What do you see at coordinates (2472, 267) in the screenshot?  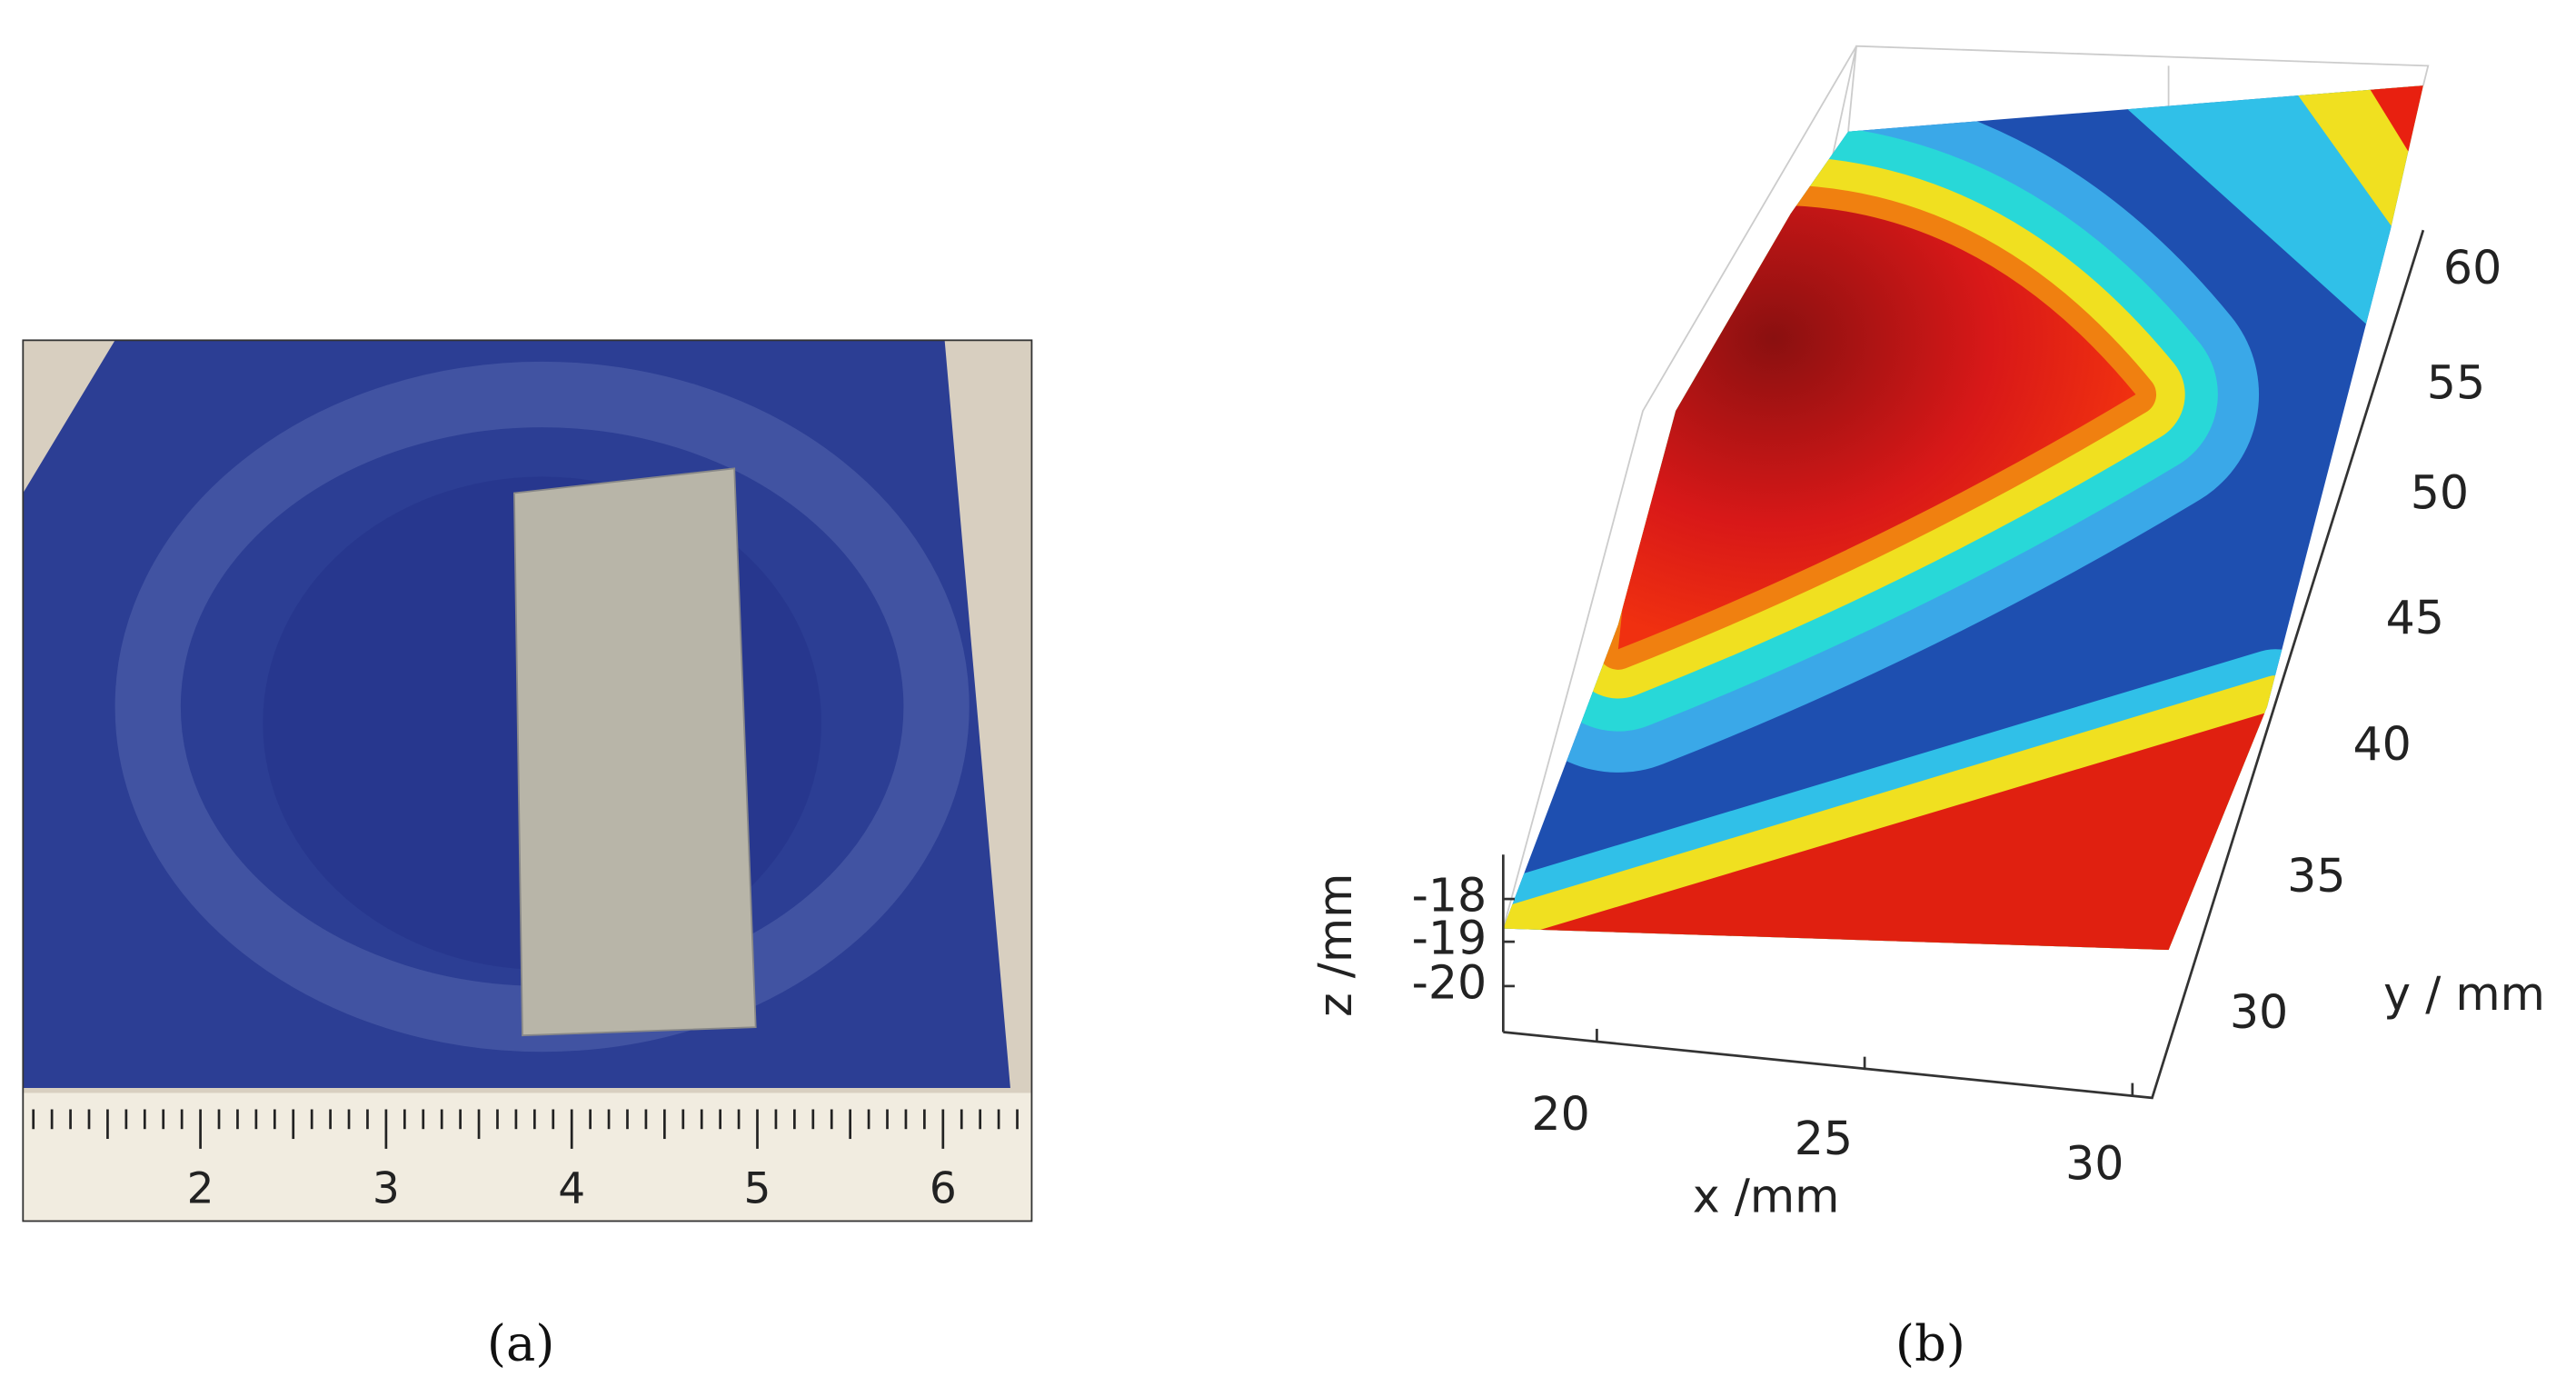 I see `y-tick-label: 60` at bounding box center [2472, 267].